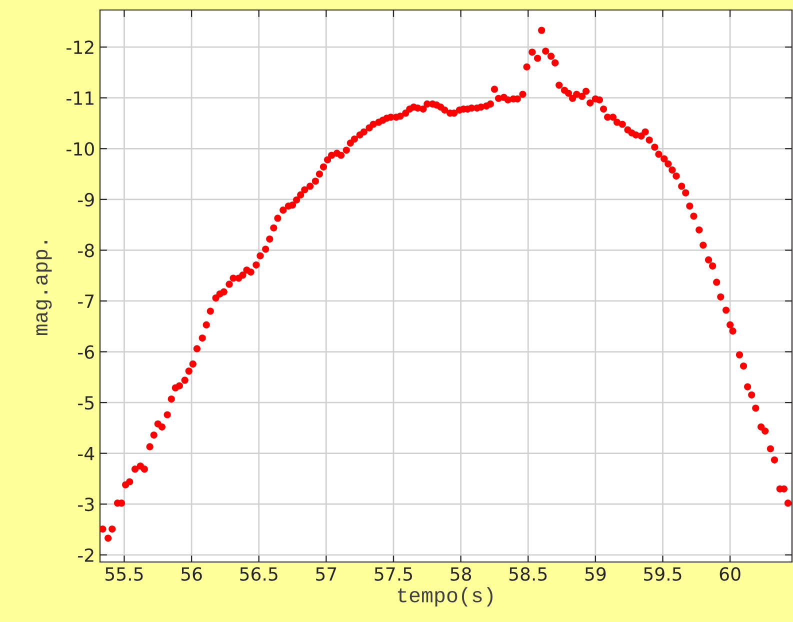  Describe the element at coordinates (191, 574) in the screenshot. I see `x-tick-label: 56` at that location.